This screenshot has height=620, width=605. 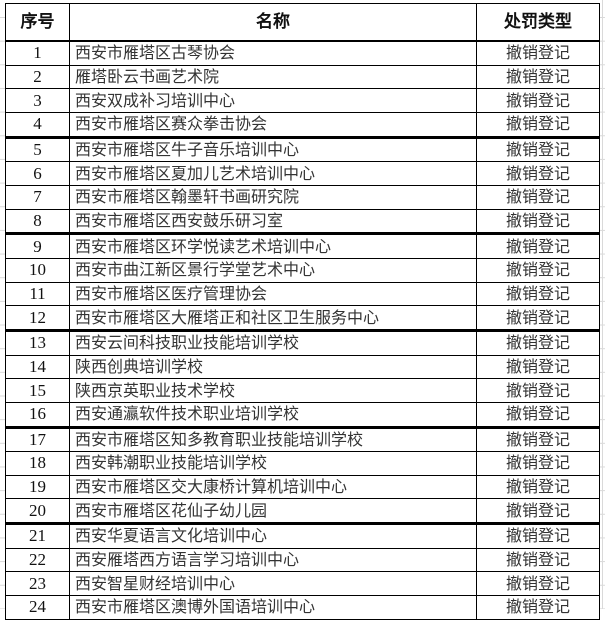 I want to click on table-row: 19 西安市雁塔区交大康桥计算机培训中心 撤销登记, so click(x=302, y=487).